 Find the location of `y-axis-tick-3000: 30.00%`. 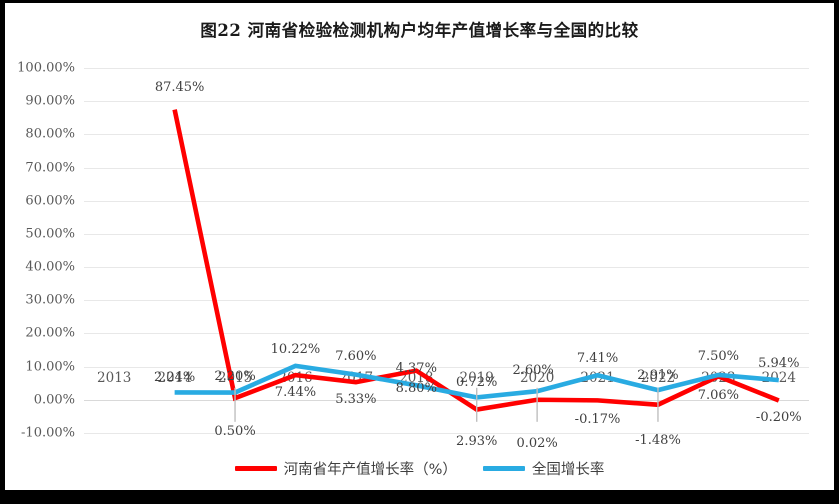

y-axis-tick-3000: 30.00% is located at coordinates (50, 300).